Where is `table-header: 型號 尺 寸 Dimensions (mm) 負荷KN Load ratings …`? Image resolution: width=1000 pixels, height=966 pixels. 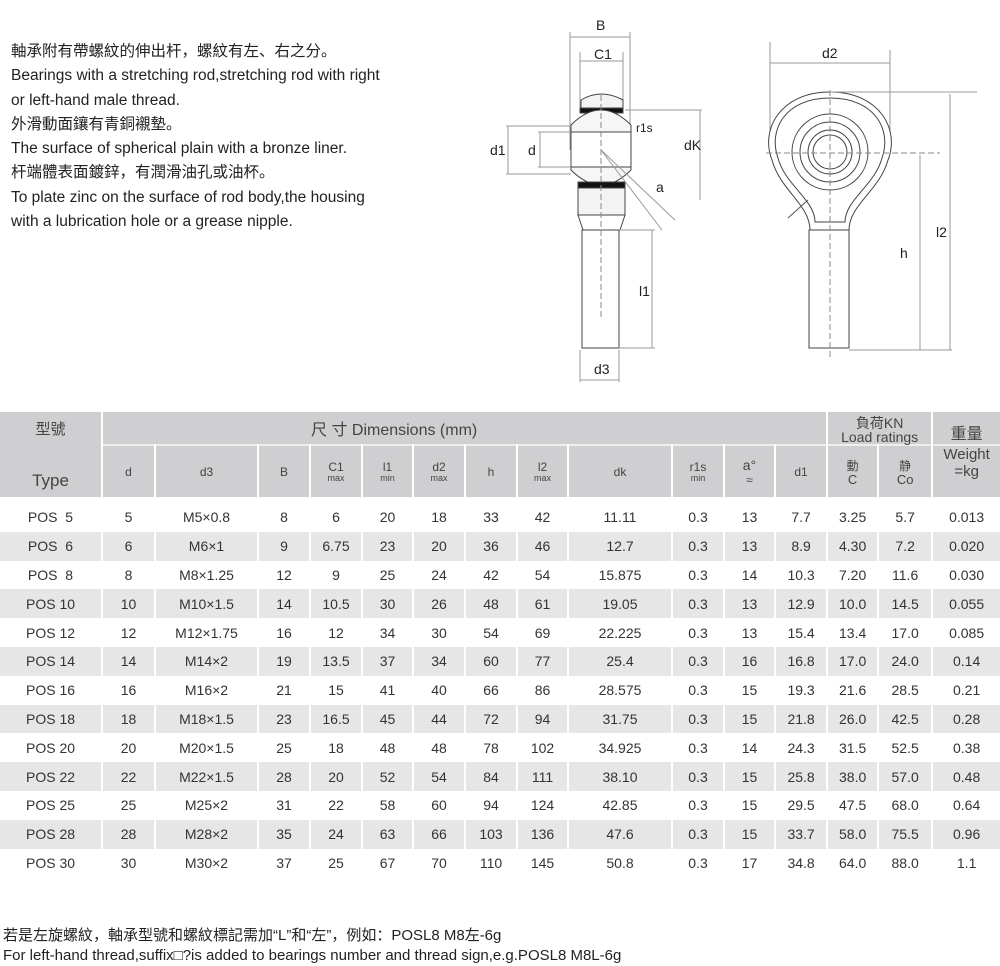
table-header: 型號 尺 寸 Dimensions (mm) 負荷KN Load ratings … is located at coordinates (500, 457).